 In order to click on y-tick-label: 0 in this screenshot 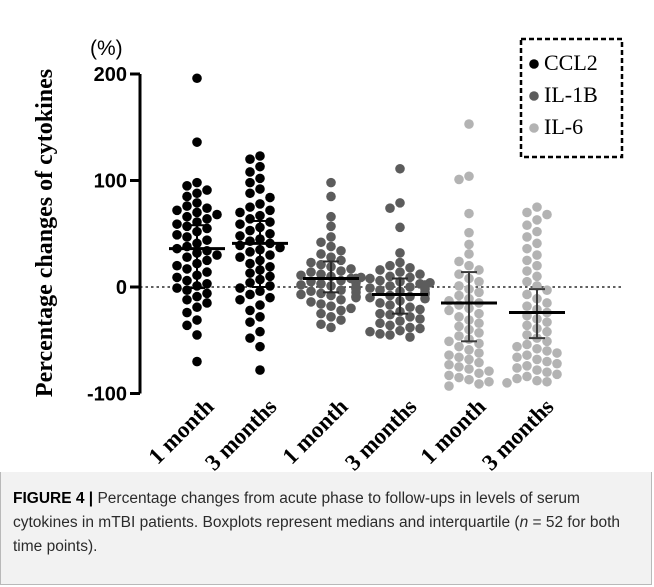, I will do `click(121, 288)`.